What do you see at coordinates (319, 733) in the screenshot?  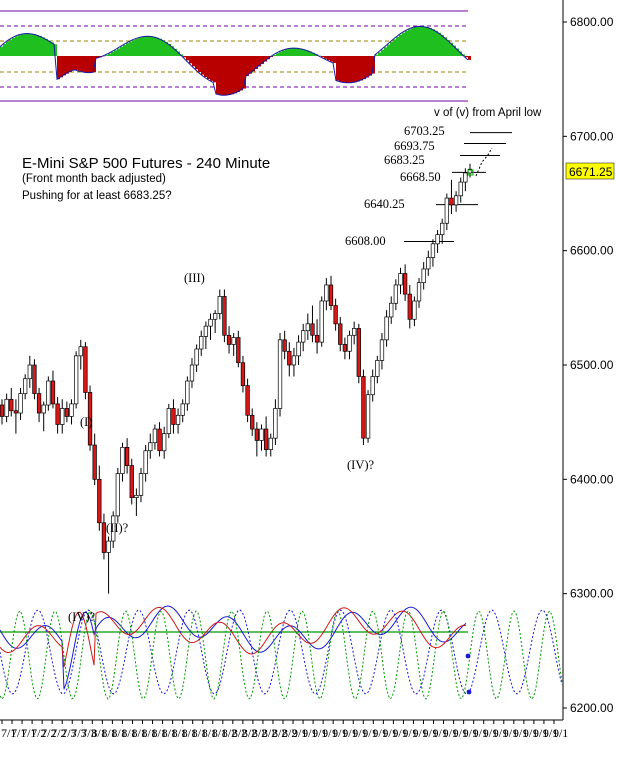 I see `date-tick-label-31: 9/1` at bounding box center [319, 733].